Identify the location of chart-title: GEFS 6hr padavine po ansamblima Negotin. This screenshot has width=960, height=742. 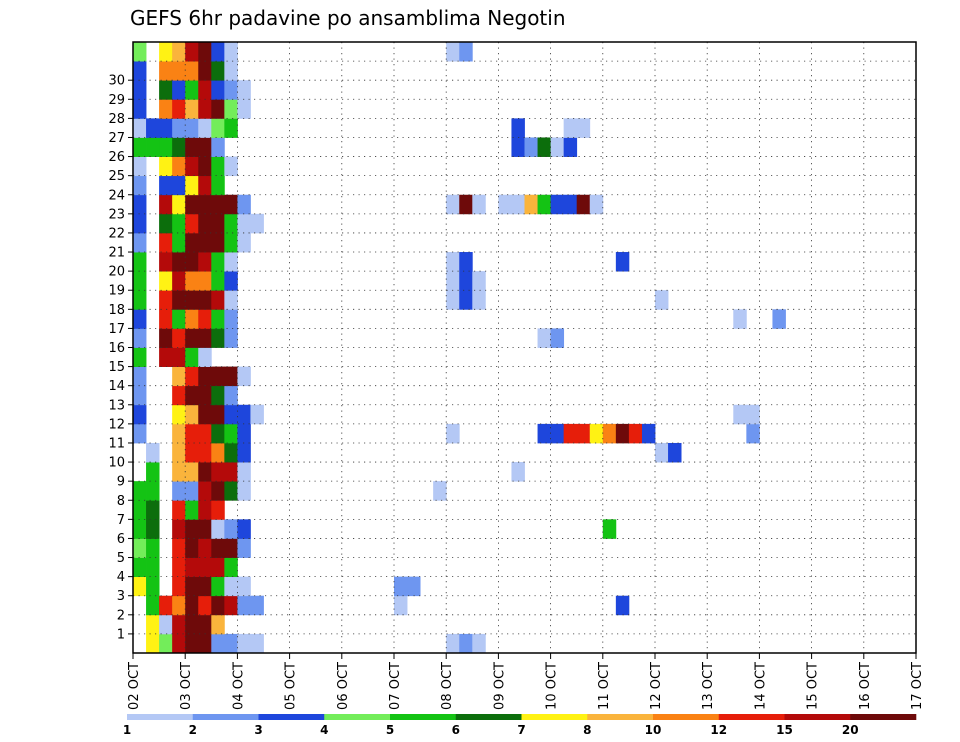
(348, 18).